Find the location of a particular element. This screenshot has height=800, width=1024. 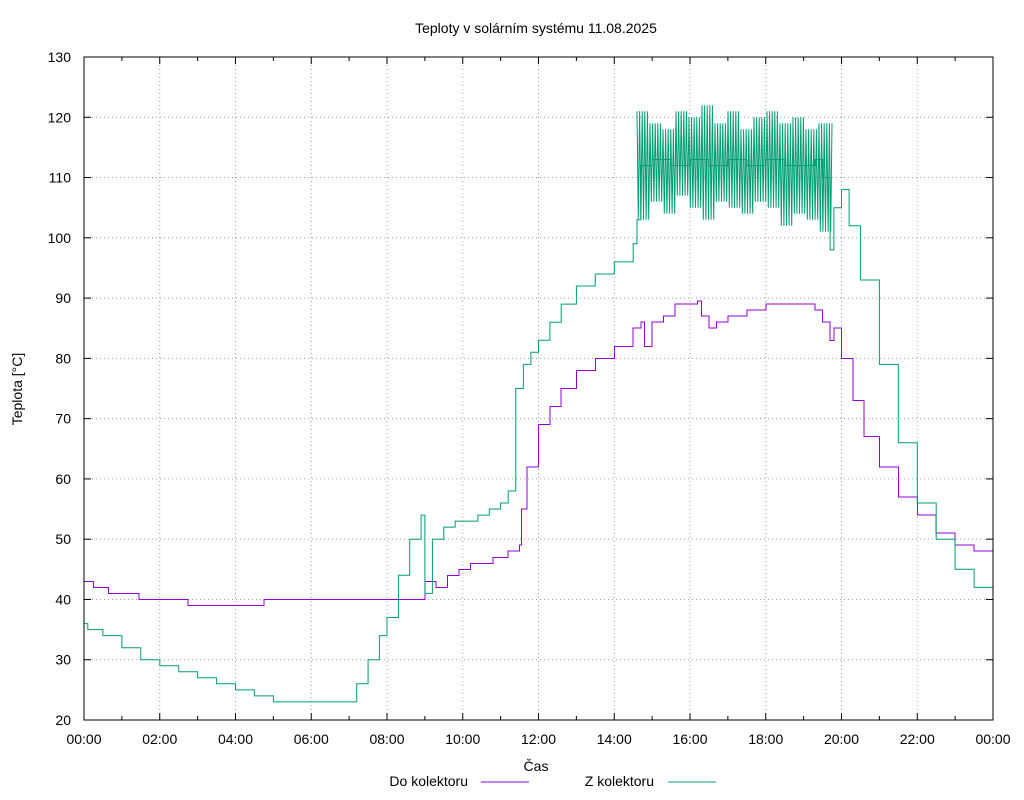

legend: Do kolektoru Z kolektoru is located at coordinates (552, 781).